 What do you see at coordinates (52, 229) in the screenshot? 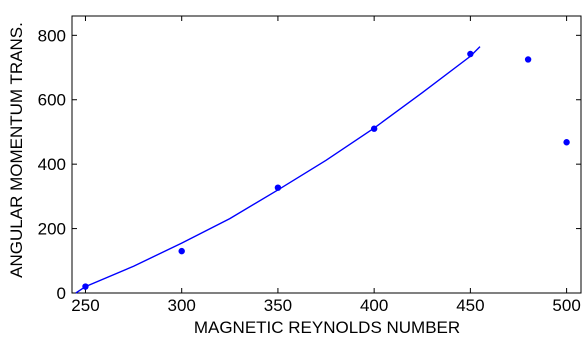
I see `y-tick-label: 200` at bounding box center [52, 229].